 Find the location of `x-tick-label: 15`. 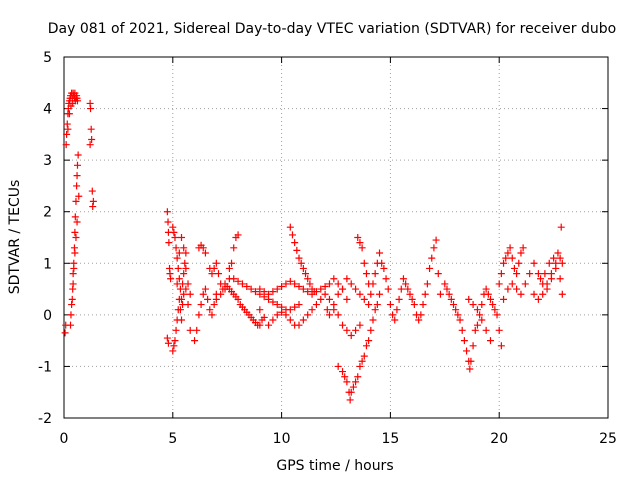

x-tick-label: 15 is located at coordinates (390, 439).